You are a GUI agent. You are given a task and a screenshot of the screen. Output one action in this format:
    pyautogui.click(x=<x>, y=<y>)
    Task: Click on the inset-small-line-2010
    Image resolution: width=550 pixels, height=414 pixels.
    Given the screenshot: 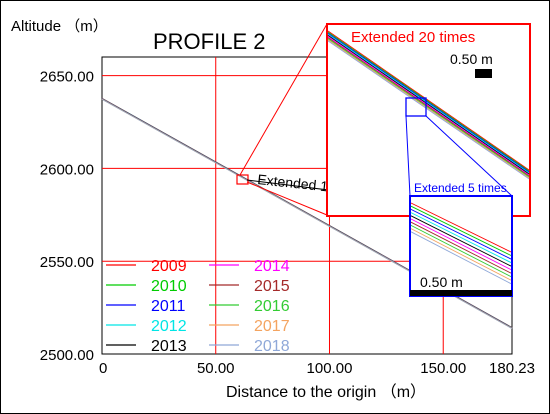 What is the action you would take?
    pyautogui.click(x=461, y=230)
    